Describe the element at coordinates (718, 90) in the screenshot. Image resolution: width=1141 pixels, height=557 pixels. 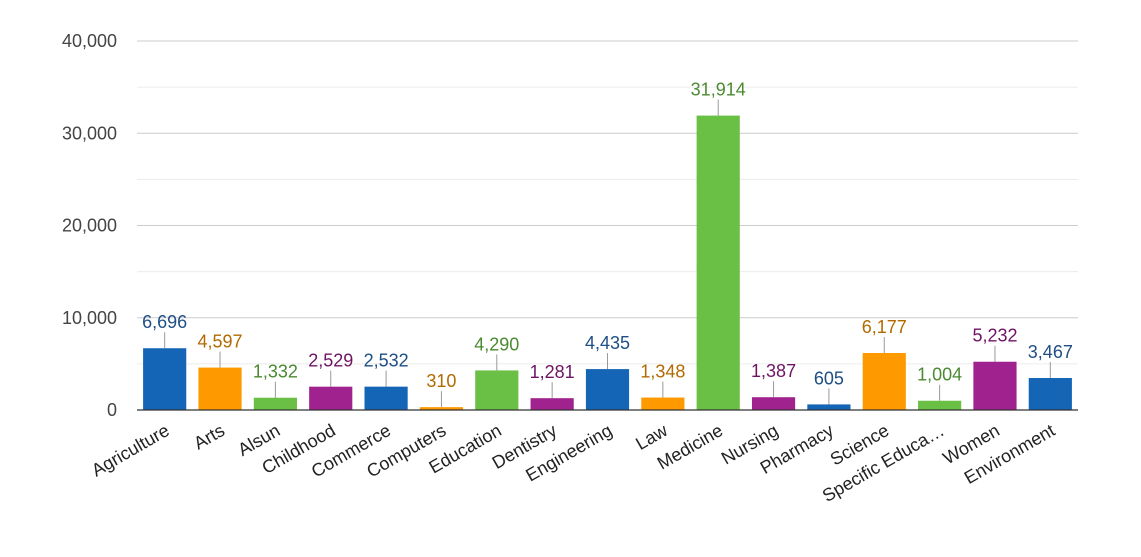
I see `data-label: 31,914` at that location.